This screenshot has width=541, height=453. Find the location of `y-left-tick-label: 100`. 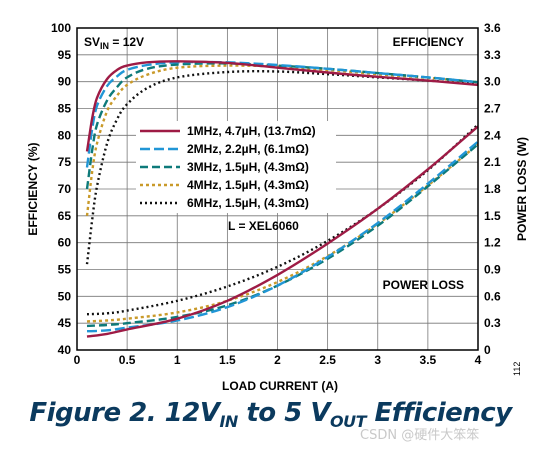

y-left-tick-label: 100 is located at coordinates (61, 28).